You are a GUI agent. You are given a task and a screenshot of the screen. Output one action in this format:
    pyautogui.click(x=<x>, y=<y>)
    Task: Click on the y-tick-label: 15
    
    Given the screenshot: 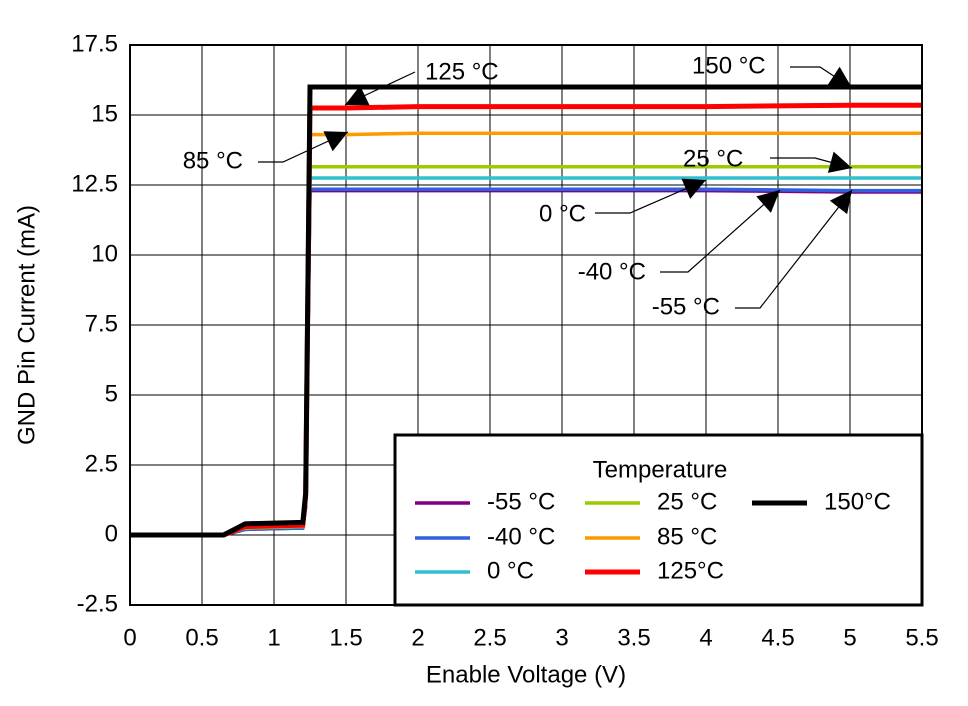 What is the action you would take?
    pyautogui.click(x=104, y=113)
    